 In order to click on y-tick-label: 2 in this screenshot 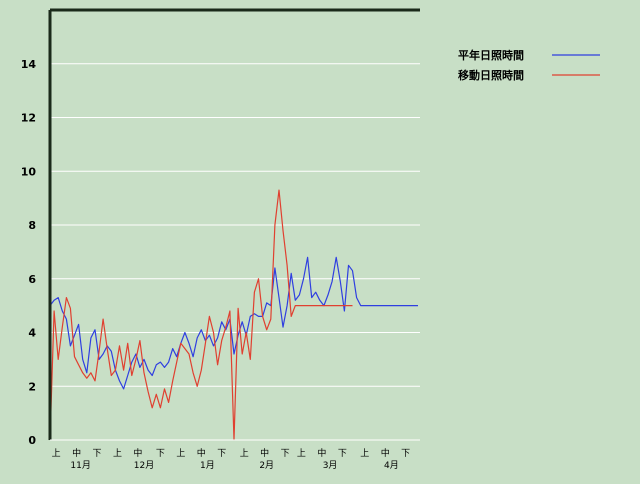, I will do `click(32, 386)`.